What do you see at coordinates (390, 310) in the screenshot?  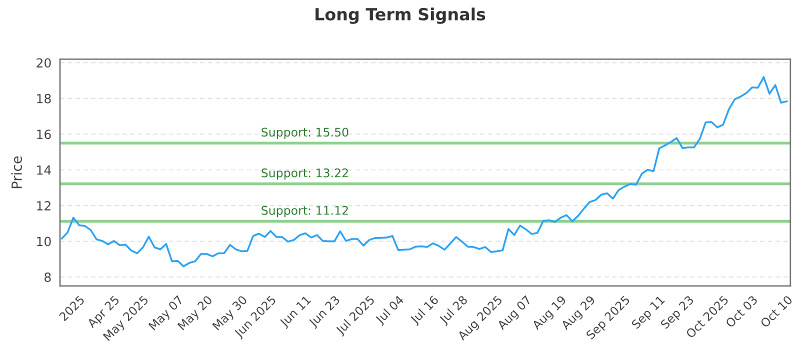 I see `x-tick-label: Jul 04` at bounding box center [390, 310].